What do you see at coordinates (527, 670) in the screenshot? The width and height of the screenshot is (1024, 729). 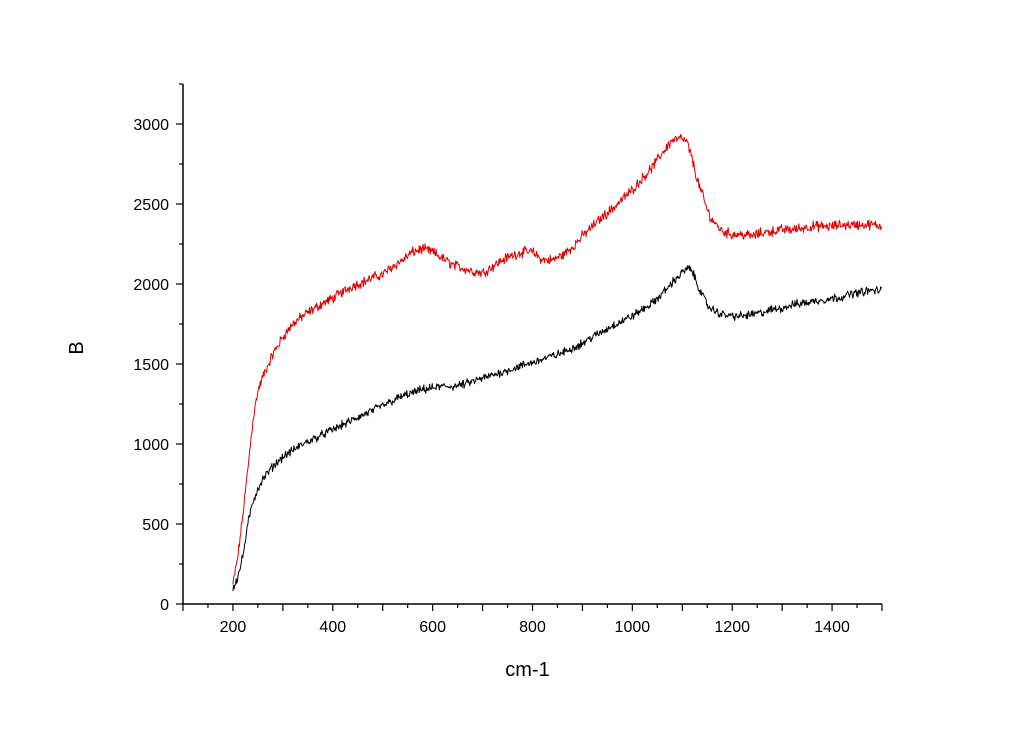 I see `x-axis-title: cm-1` at bounding box center [527, 670].